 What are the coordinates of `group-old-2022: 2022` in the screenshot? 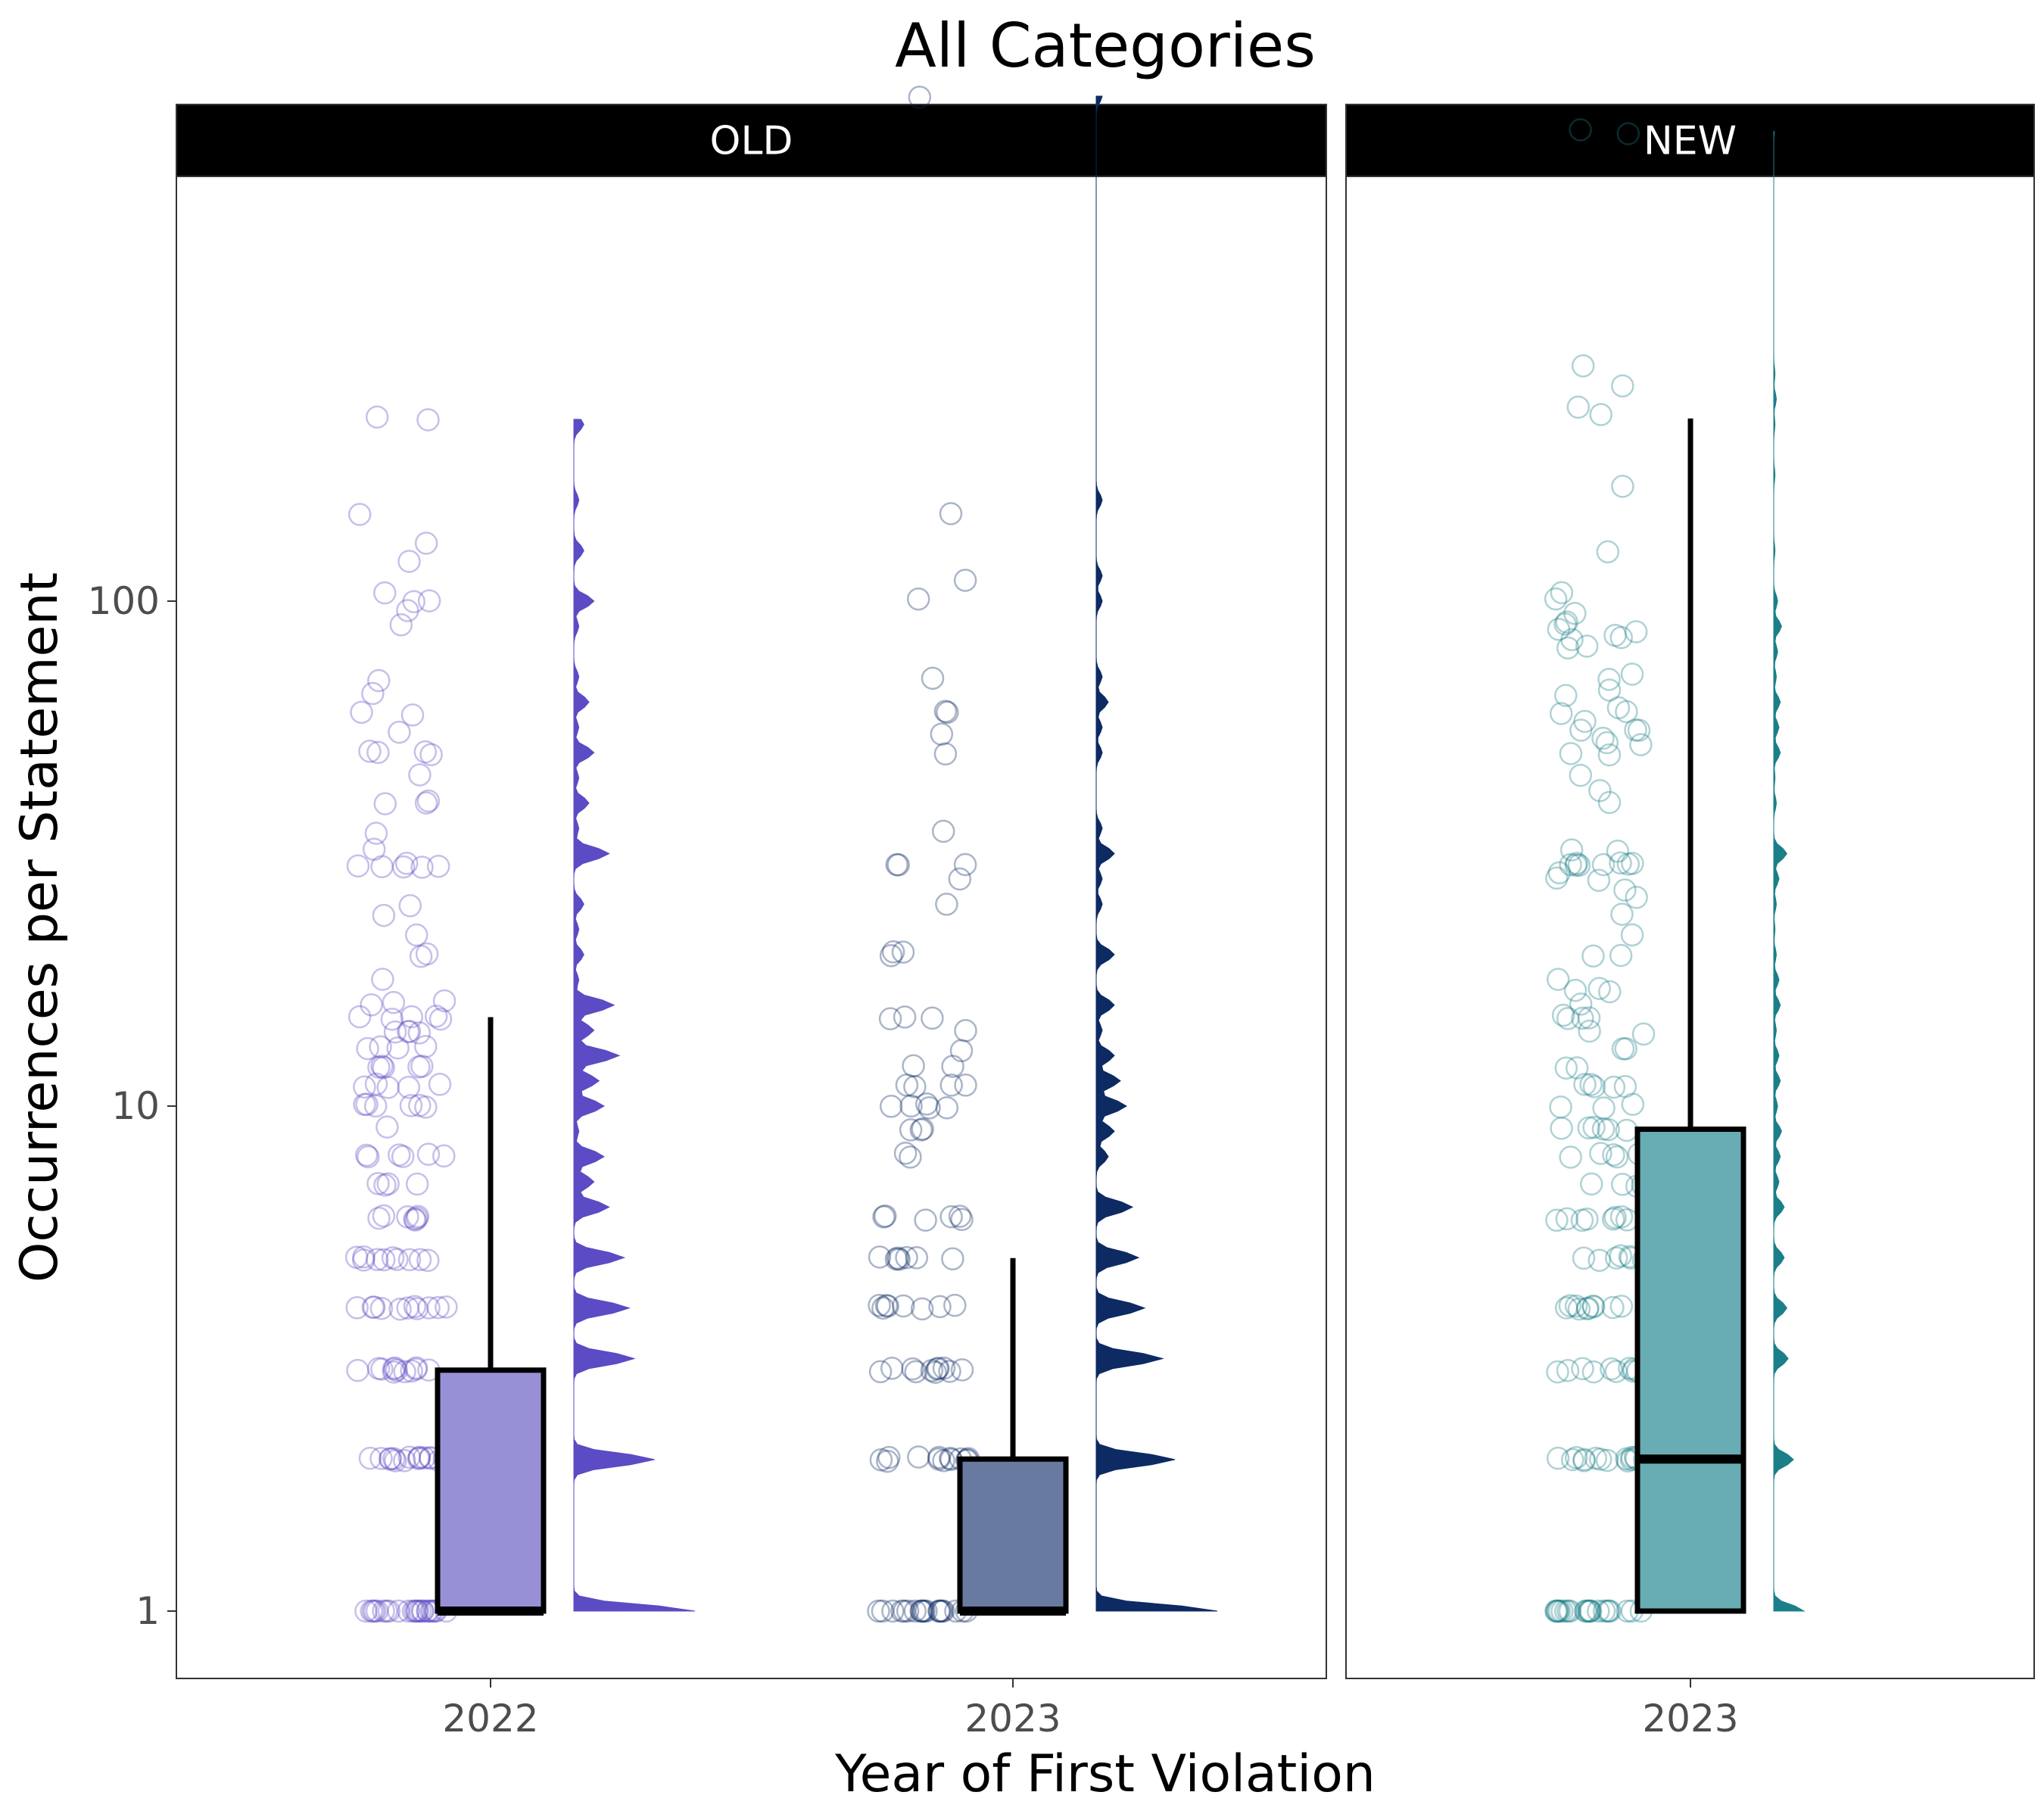 It's located at (520, 1073).